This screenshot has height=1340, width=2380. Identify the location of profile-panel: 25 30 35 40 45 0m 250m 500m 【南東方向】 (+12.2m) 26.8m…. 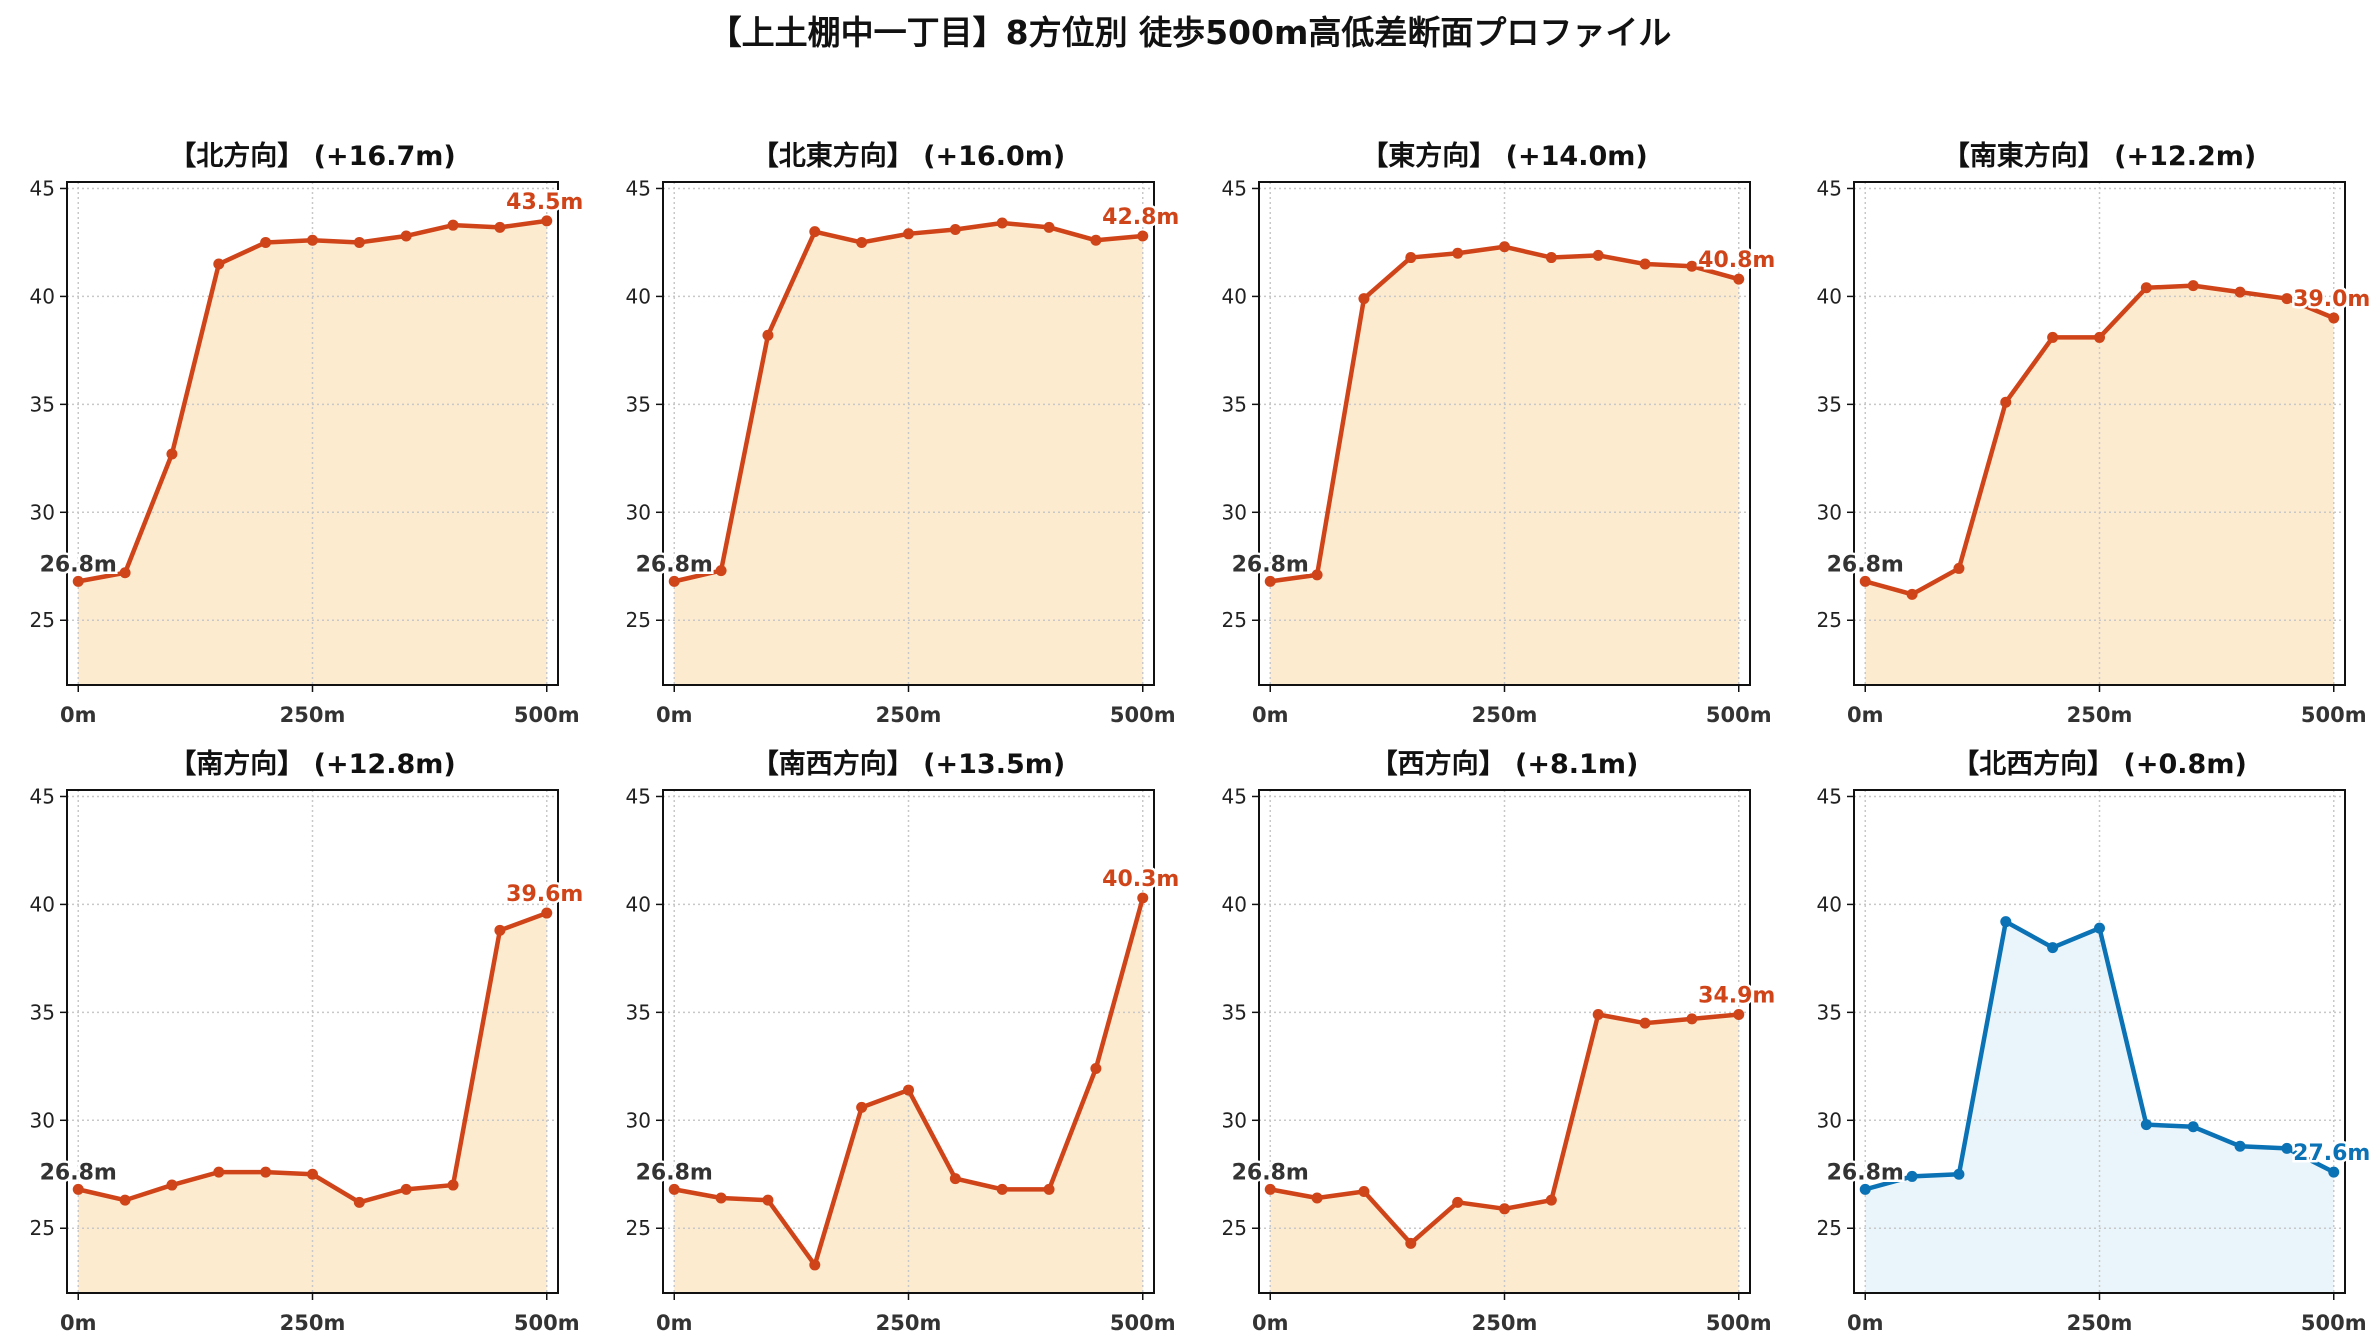
(2095, 433).